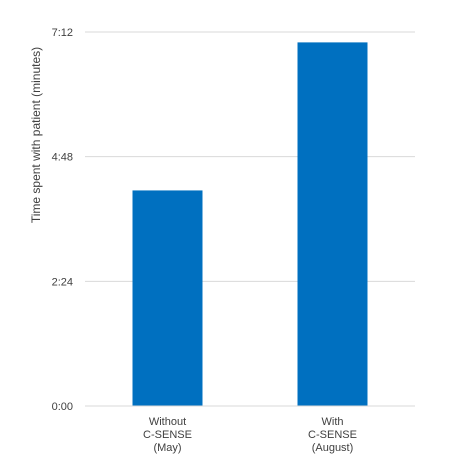 Image resolution: width=450 pixels, height=467 pixels. What do you see at coordinates (62, 33) in the screenshot?
I see `y-tick-label: 7:12` at bounding box center [62, 33].